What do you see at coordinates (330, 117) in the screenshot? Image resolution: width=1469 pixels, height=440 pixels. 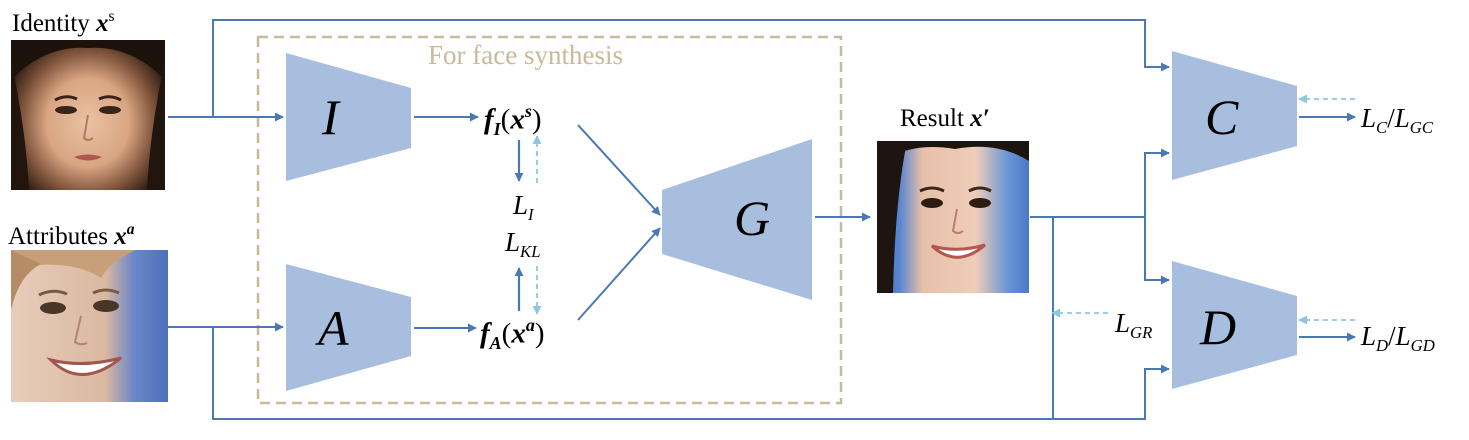 I see `identity-encoder-letter: I` at bounding box center [330, 117].